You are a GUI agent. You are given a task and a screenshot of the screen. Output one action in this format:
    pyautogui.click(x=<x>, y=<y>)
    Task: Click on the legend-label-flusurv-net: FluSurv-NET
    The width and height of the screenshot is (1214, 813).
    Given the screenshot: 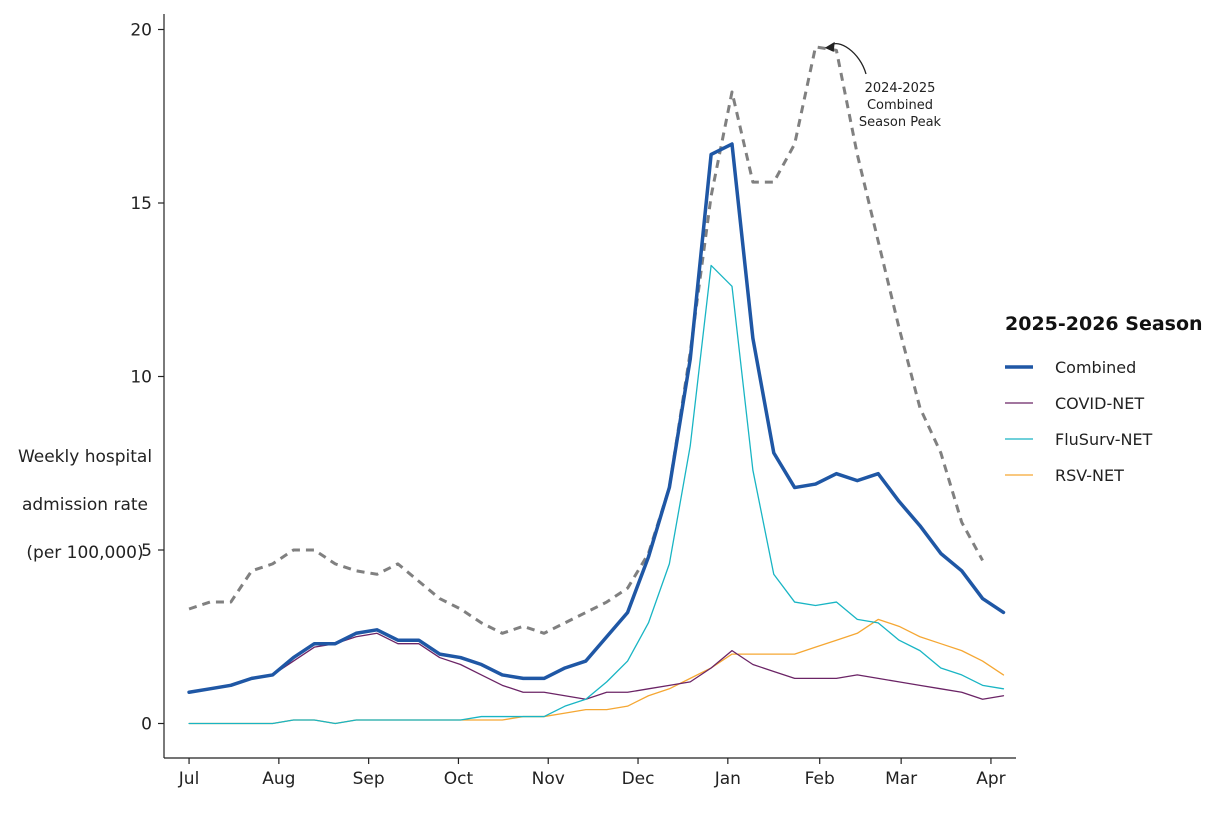 What is the action you would take?
    pyautogui.click(x=1104, y=439)
    